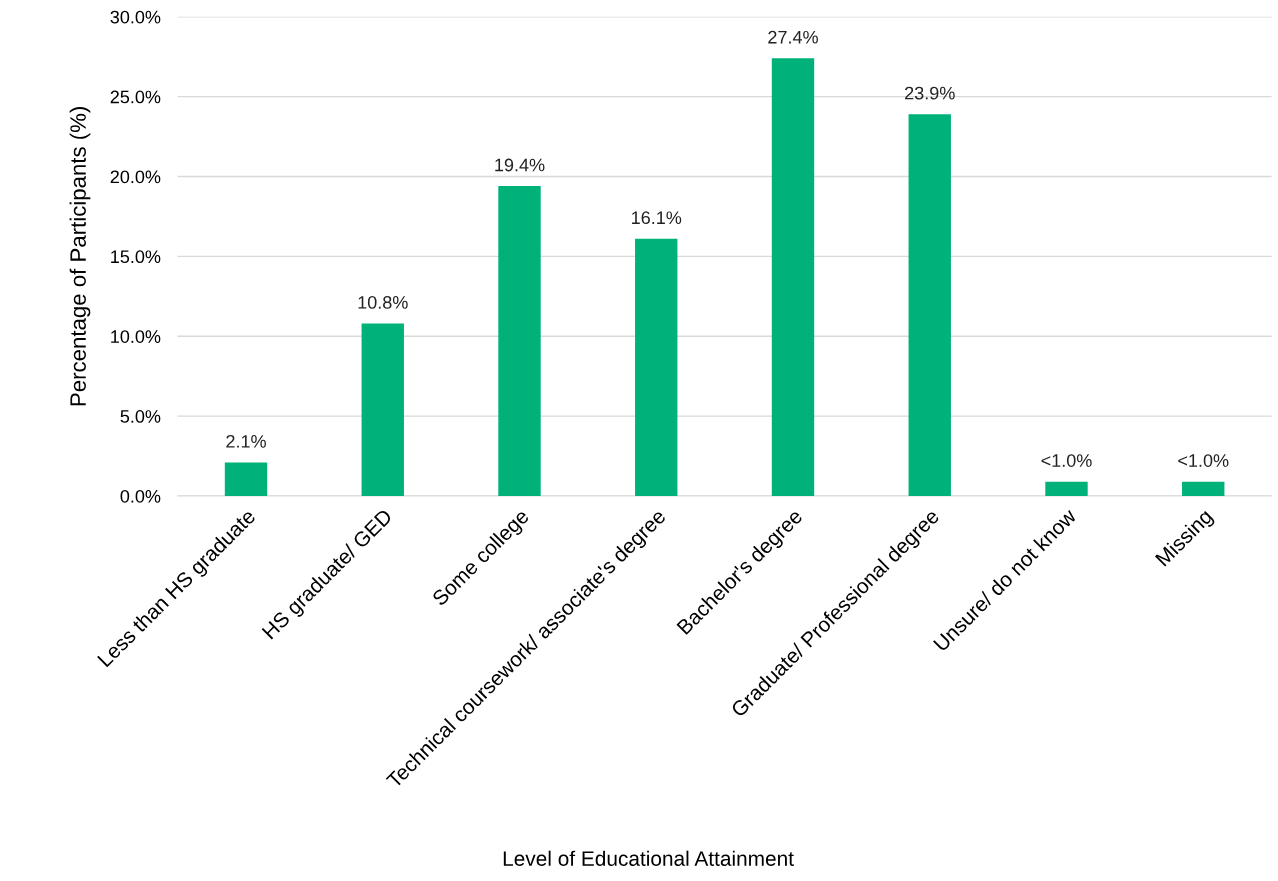  What do you see at coordinates (648, 858) in the screenshot?
I see `x-axis-title: Level of Educational Attainment` at bounding box center [648, 858].